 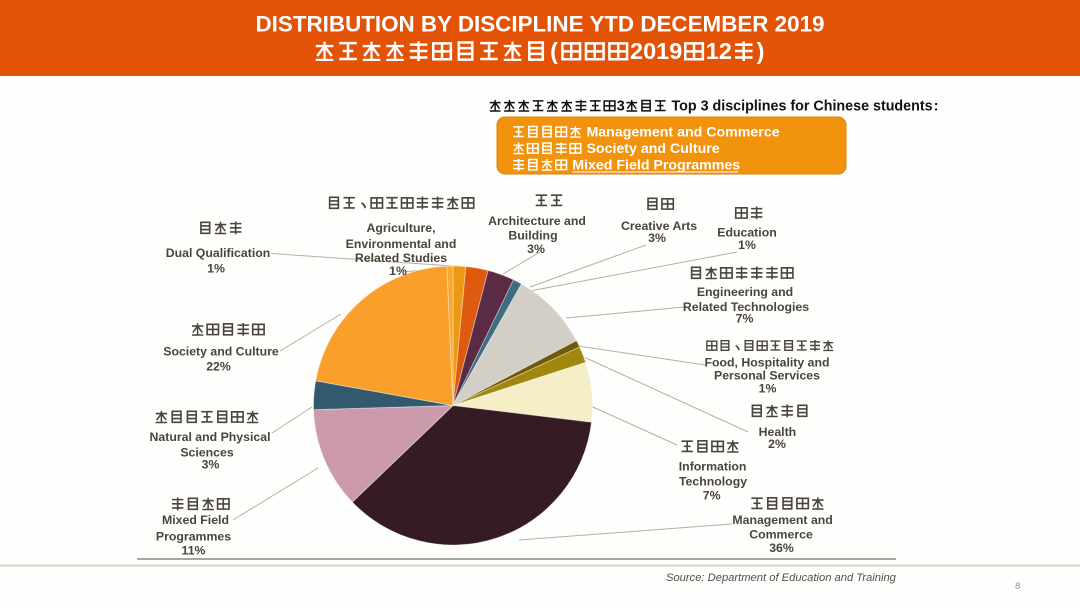 What do you see at coordinates (781, 548) in the screenshot?
I see `svg-text: 36%` at bounding box center [781, 548].